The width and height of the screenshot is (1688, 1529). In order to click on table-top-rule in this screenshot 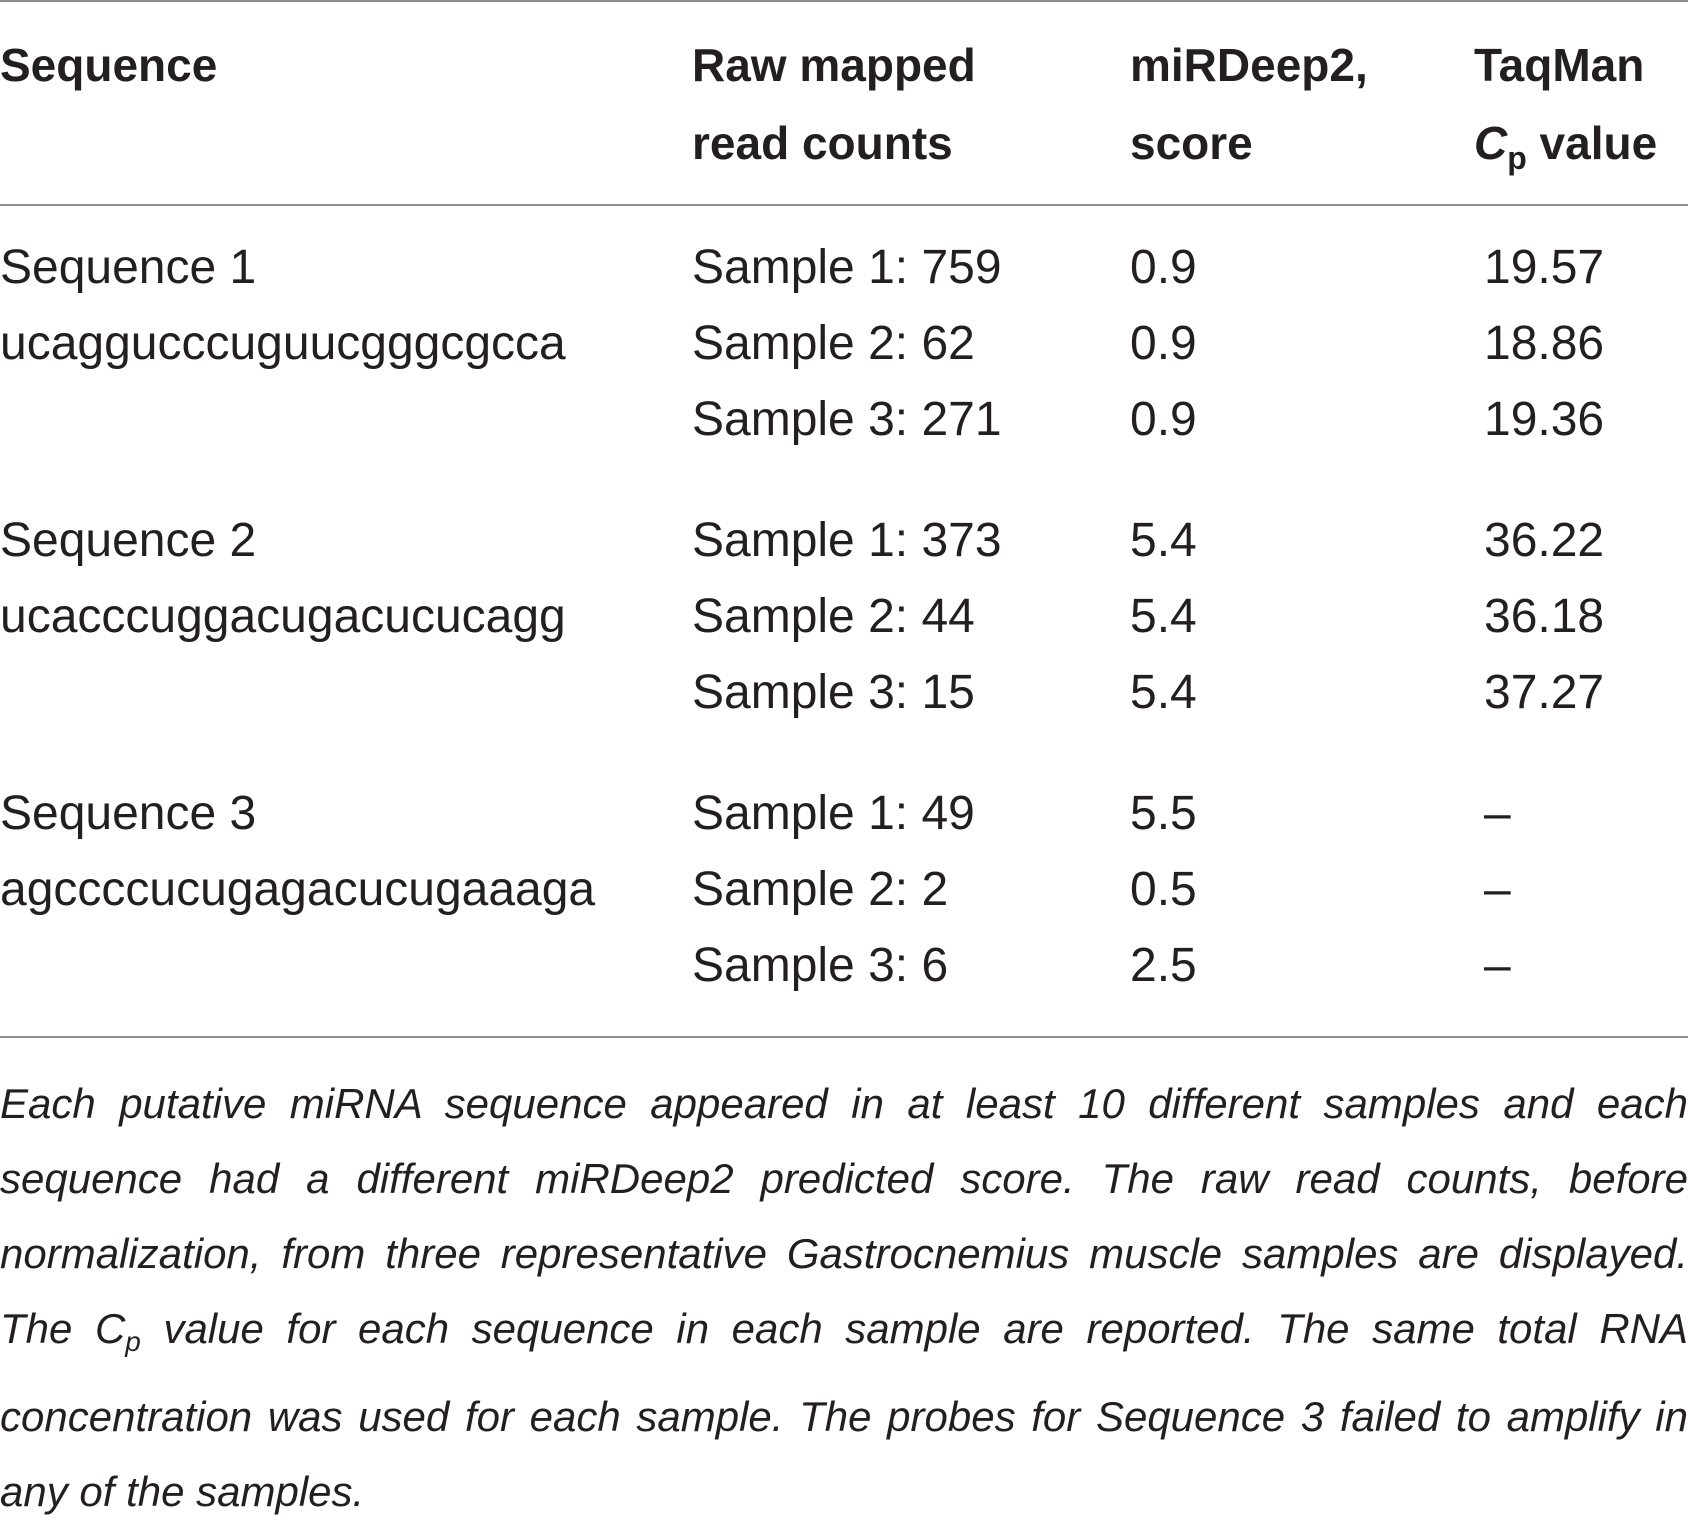, I will do `click(844, 1)`.